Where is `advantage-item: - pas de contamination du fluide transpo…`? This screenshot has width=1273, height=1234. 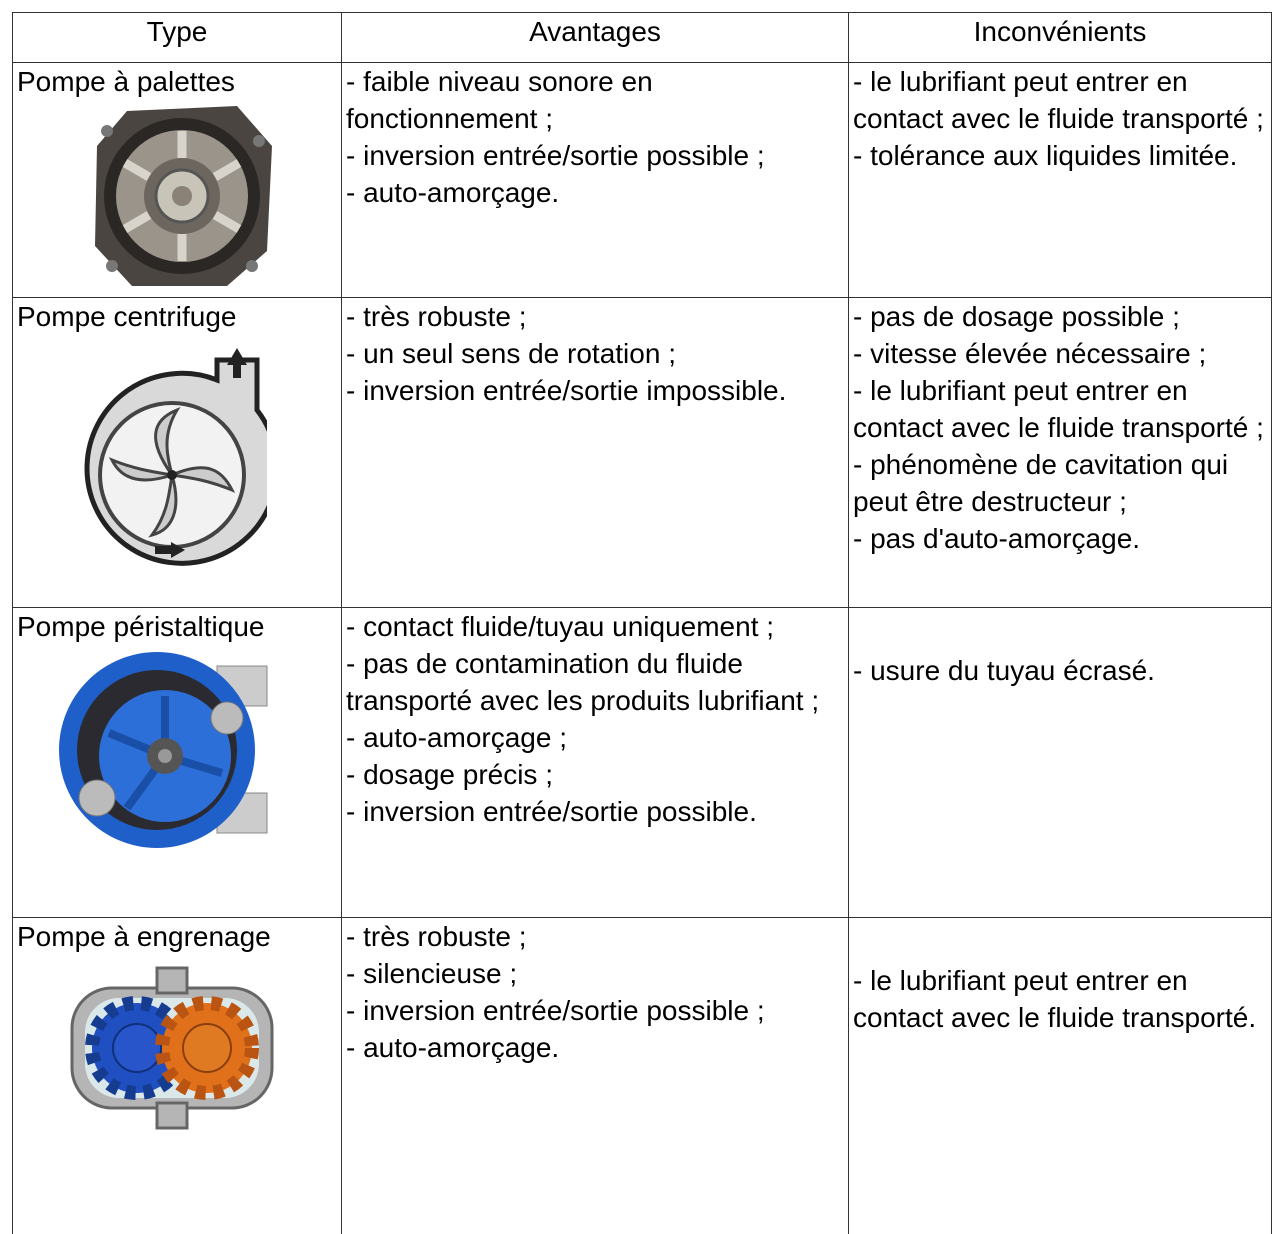 advantage-item: - pas de contamination du fluide transpo… is located at coordinates (596, 682).